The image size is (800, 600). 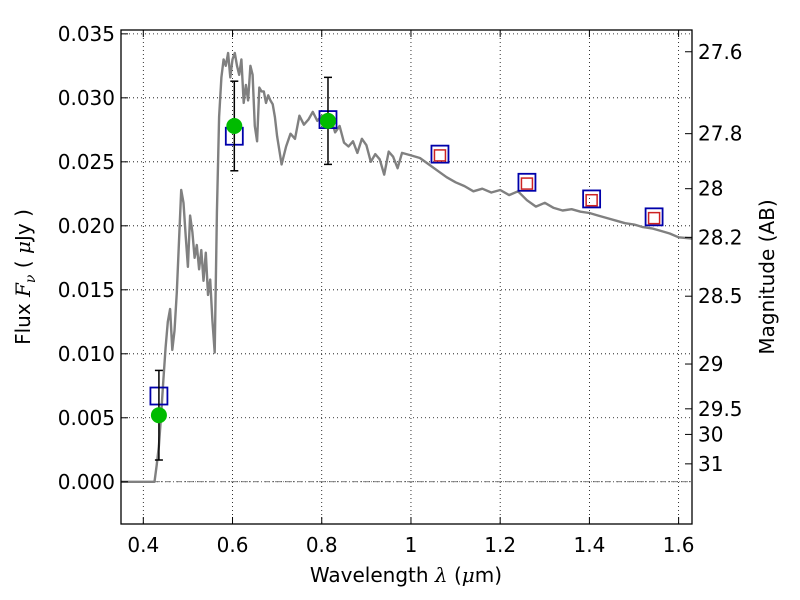 I want to click on magnitude-tick-label: 28, so click(x=710, y=189).